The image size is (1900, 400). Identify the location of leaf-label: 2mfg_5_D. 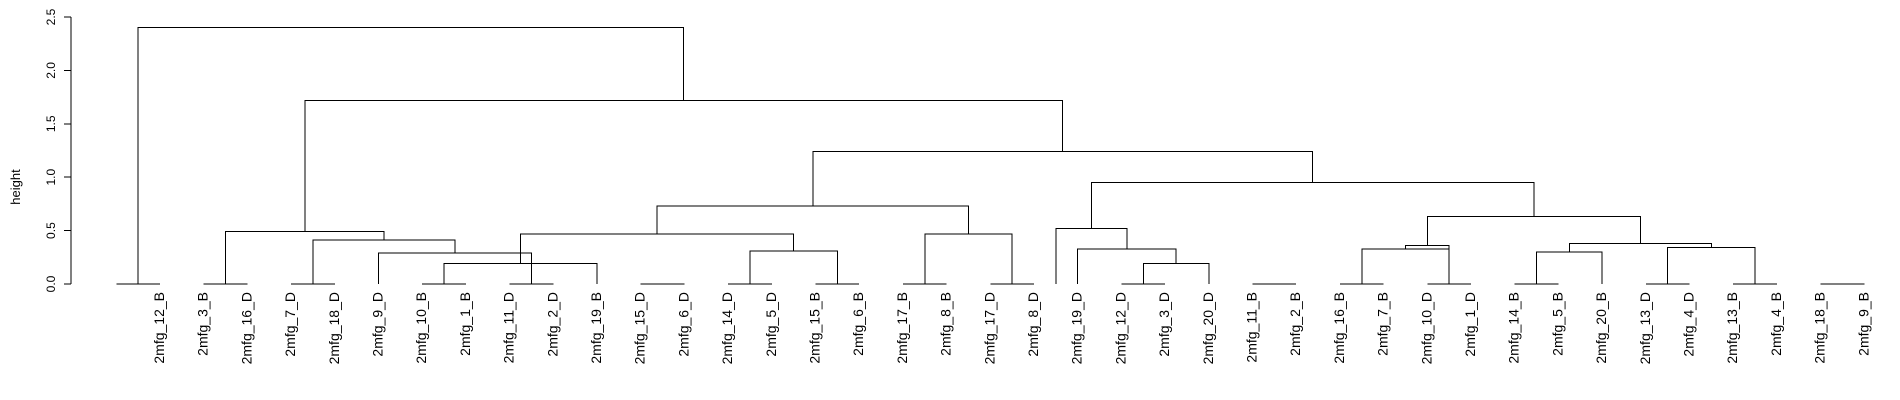
(771, 324).